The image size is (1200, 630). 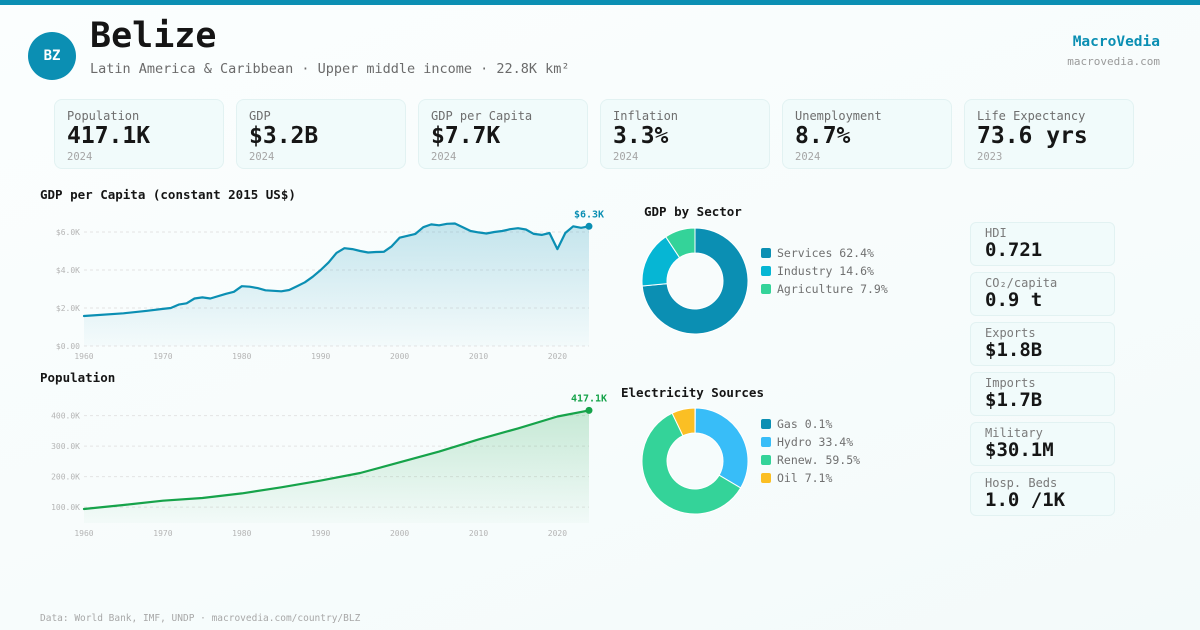 What do you see at coordinates (1014, 433) in the screenshot?
I see `stat-label: Military` at bounding box center [1014, 433].